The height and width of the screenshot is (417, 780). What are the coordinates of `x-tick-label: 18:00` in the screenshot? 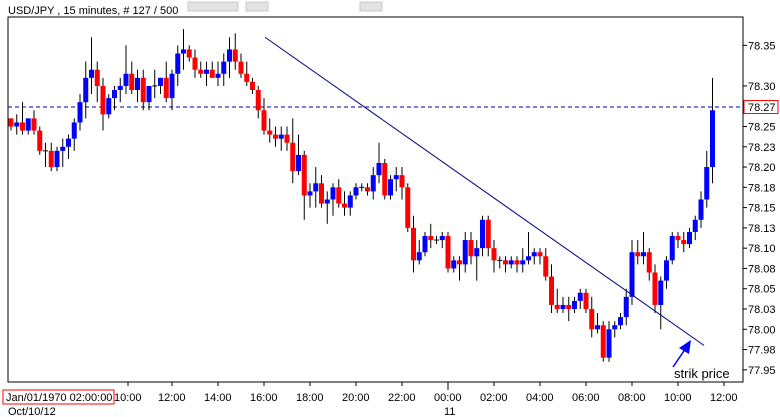 It's located at (310, 398).